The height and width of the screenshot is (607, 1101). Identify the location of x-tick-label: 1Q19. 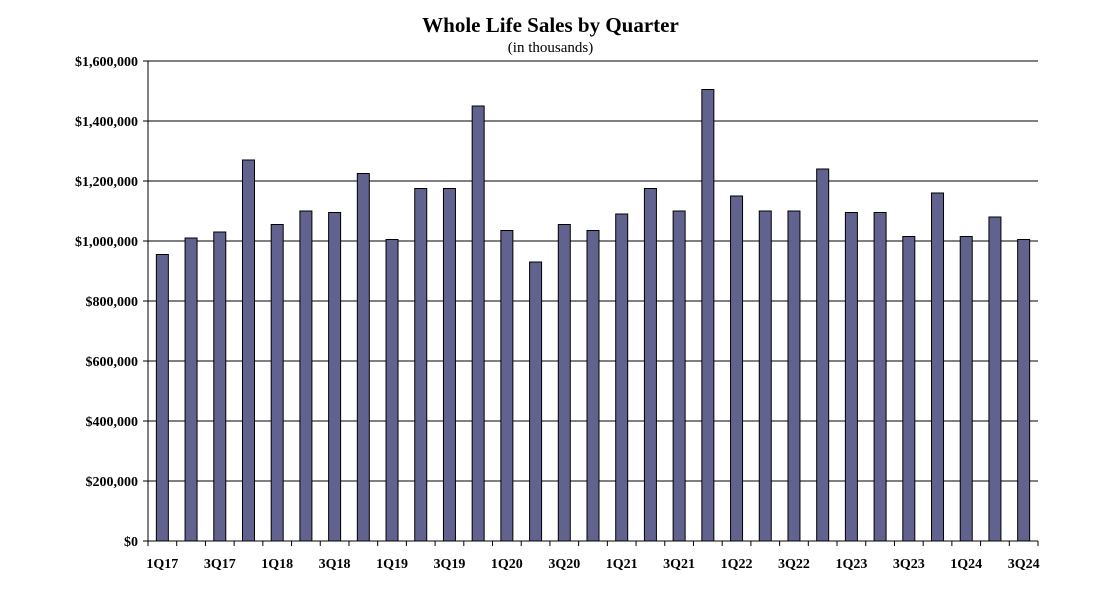
(392, 564).